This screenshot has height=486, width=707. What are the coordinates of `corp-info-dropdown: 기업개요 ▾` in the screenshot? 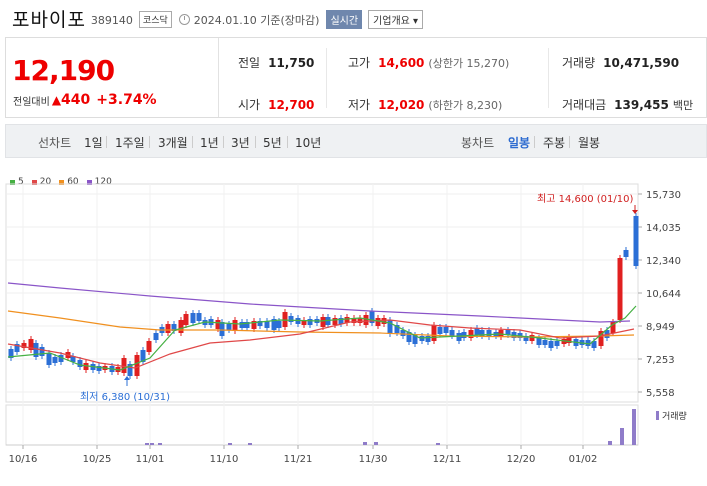 It's located at (396, 19).